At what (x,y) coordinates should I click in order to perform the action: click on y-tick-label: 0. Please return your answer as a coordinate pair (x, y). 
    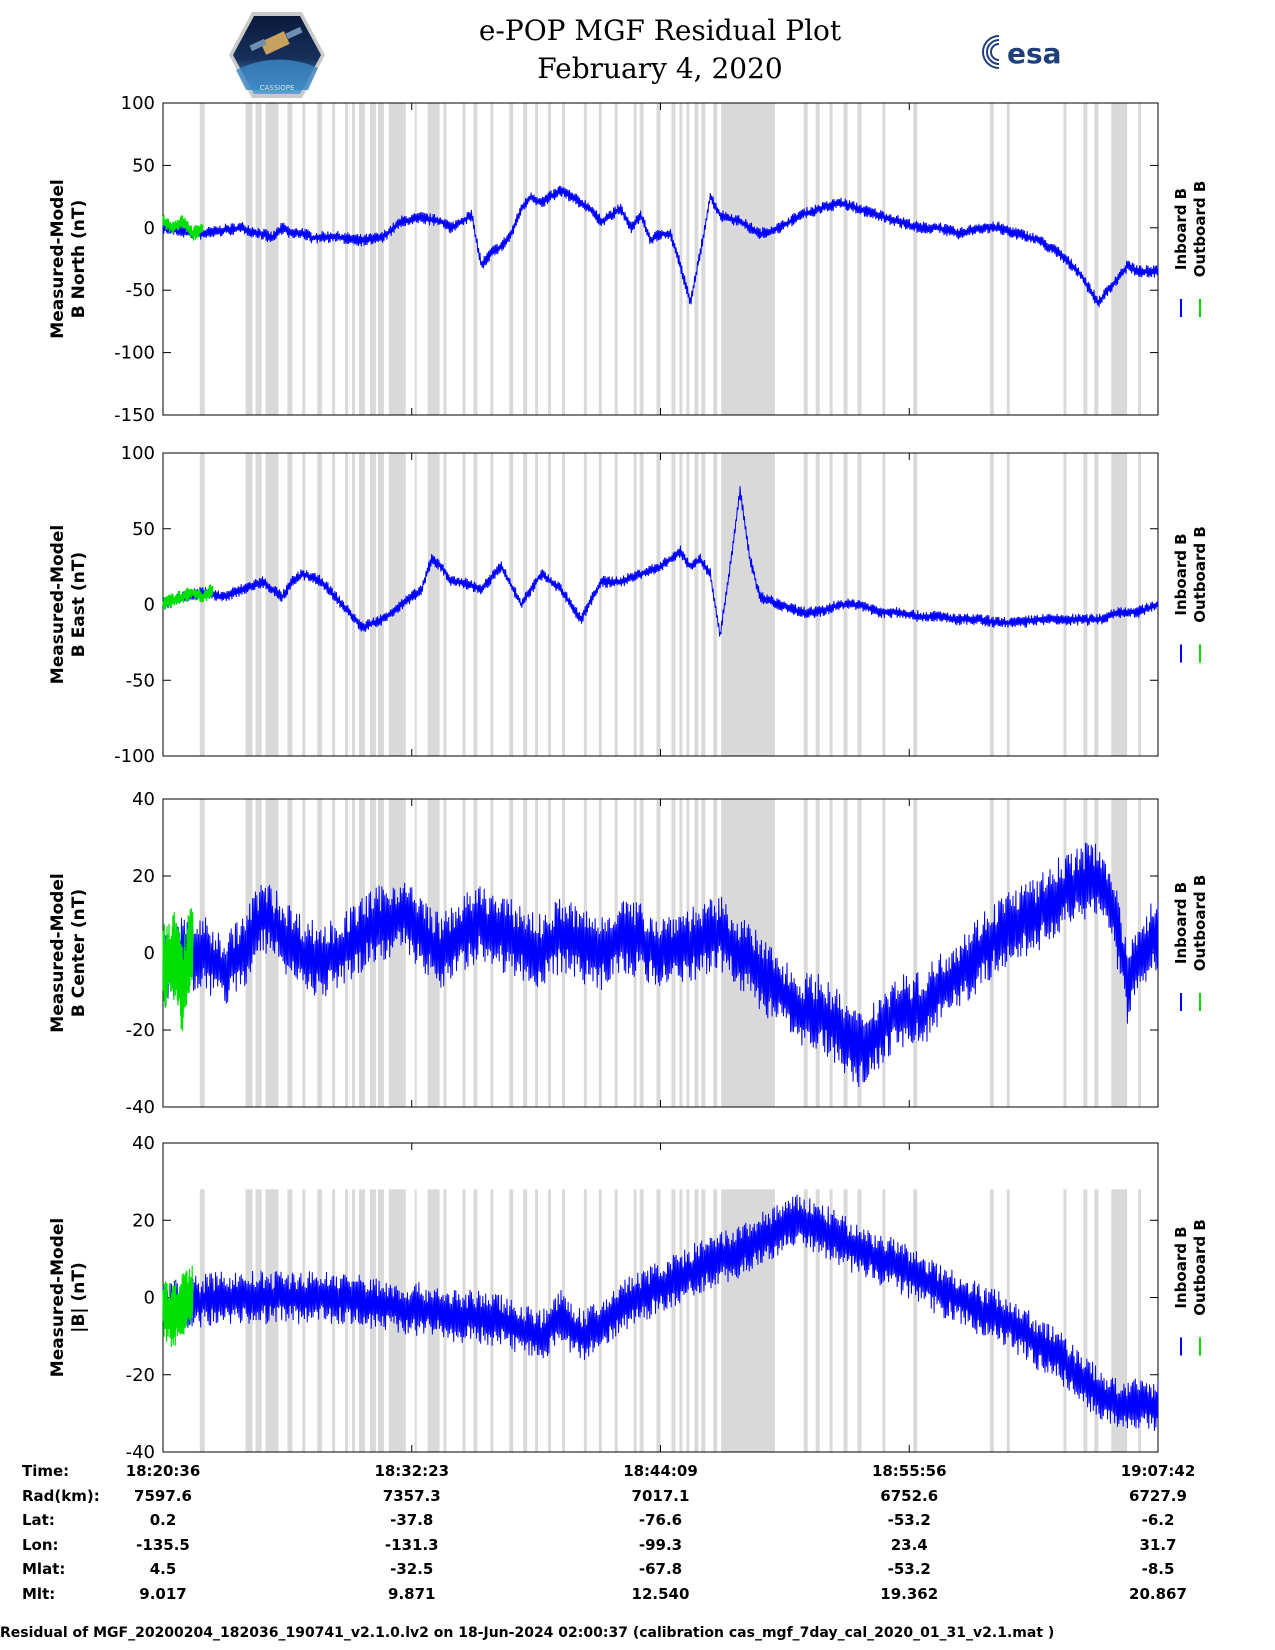
    Looking at the image, I should click on (149, 605).